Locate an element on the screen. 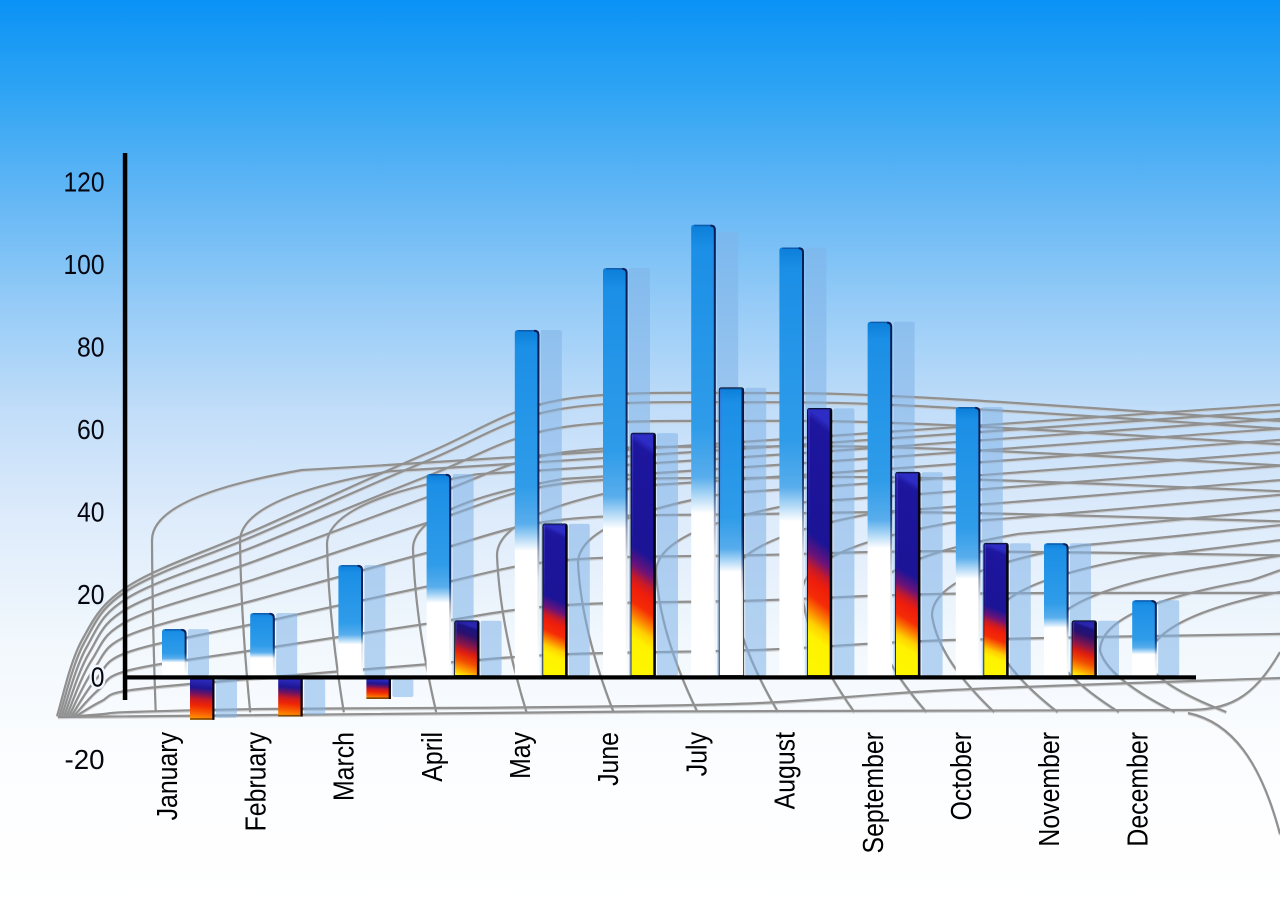 The height and width of the screenshot is (905, 1280). svg-text: April is located at coordinates (433, 757).